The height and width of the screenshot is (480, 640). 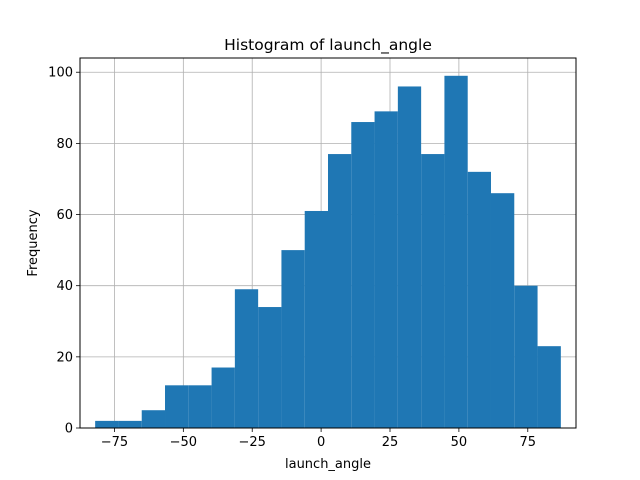 What do you see at coordinates (328, 464) in the screenshot?
I see `x-axis-label: launch_angle` at bounding box center [328, 464].